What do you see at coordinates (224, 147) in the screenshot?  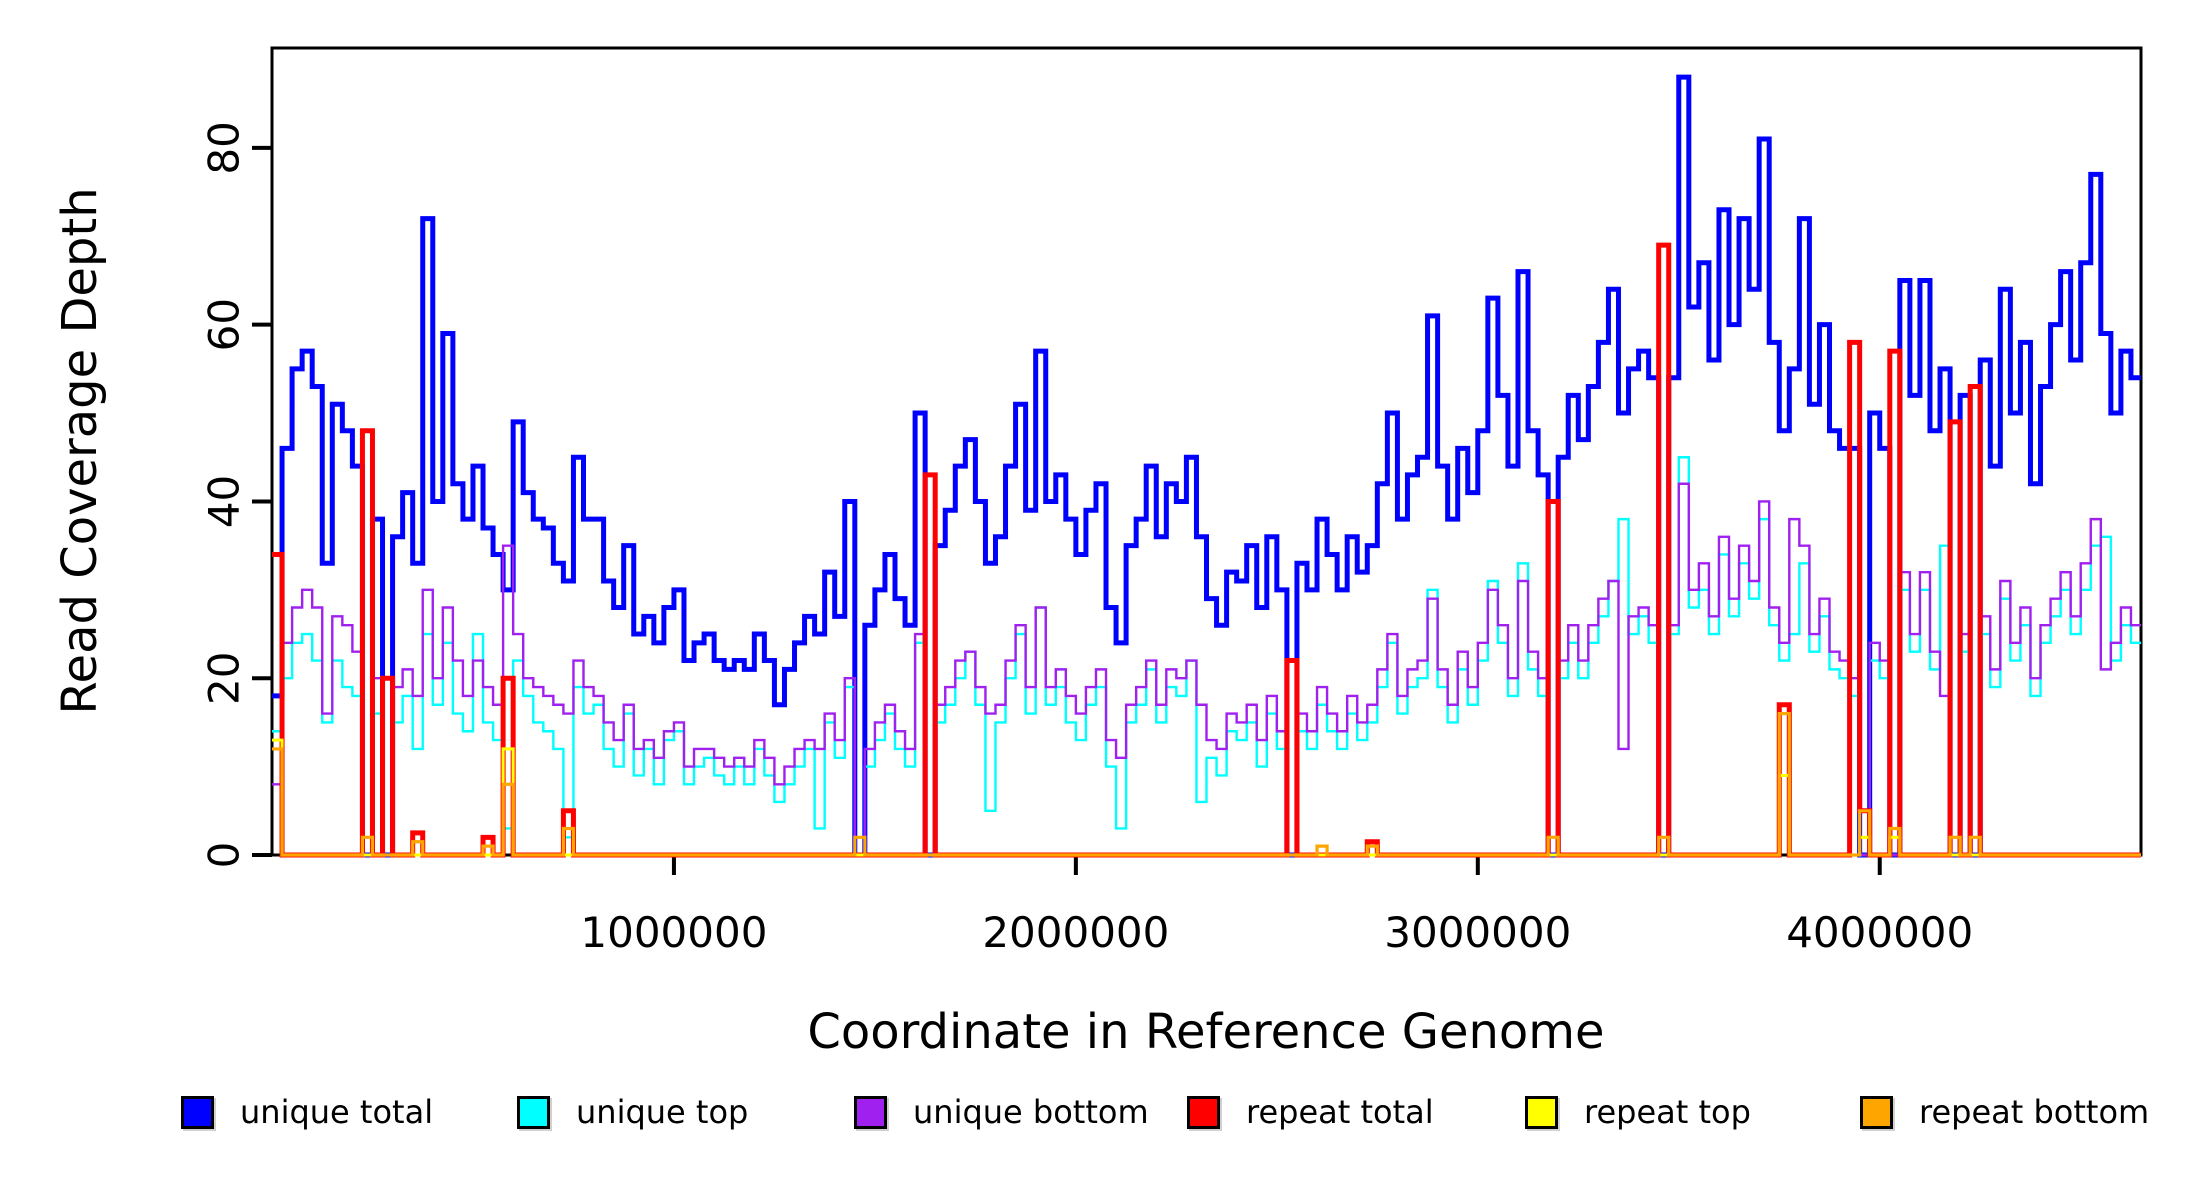 I see `y-tick-label: 80` at bounding box center [224, 147].